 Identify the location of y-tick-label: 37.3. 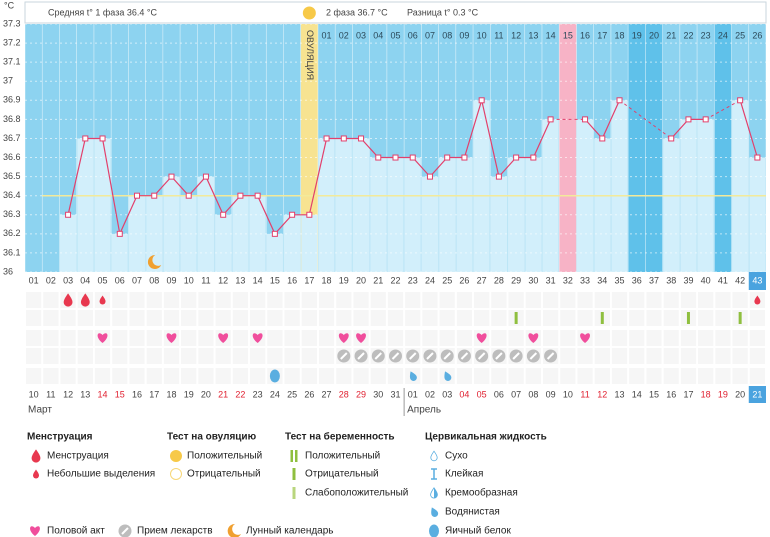
(12, 23).